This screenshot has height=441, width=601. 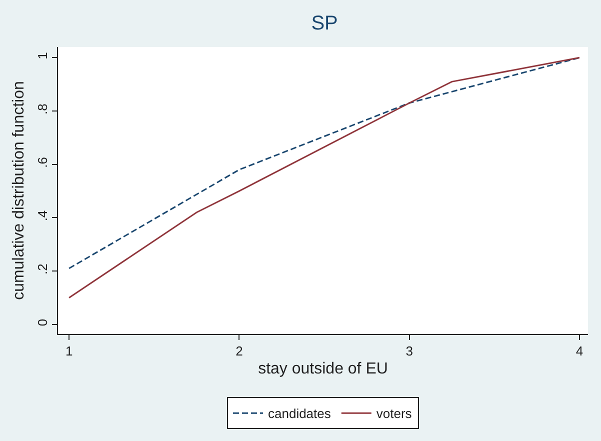 What do you see at coordinates (239, 351) in the screenshot?
I see `x-tick-label: 2` at bounding box center [239, 351].